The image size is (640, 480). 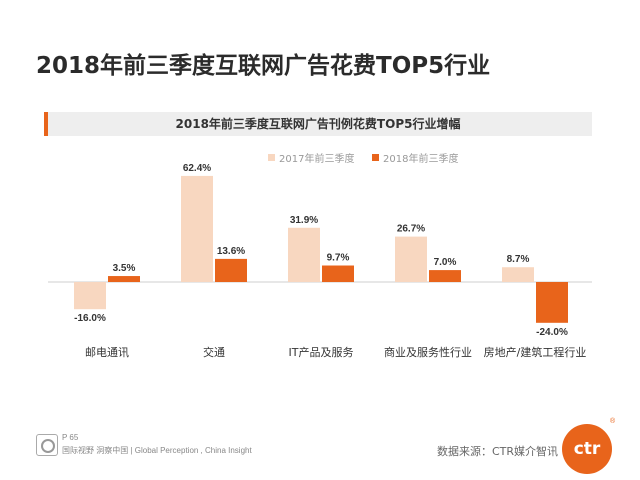 I want to click on data-label-2017-4: 8.7%, so click(x=518, y=259).